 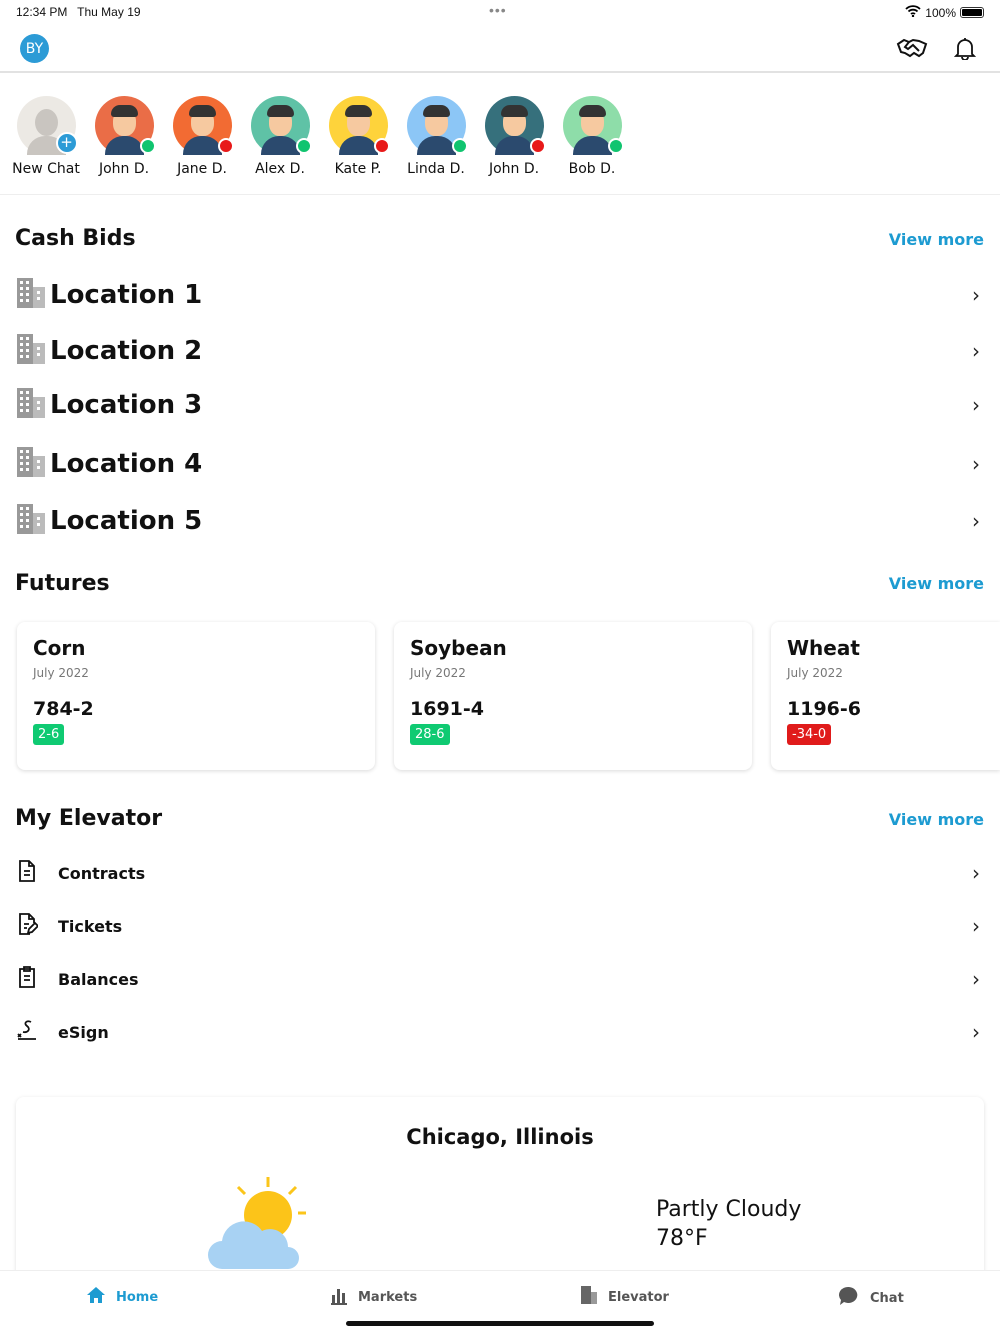 I want to click on tab-markets: Markets, so click(x=373, y=1297).